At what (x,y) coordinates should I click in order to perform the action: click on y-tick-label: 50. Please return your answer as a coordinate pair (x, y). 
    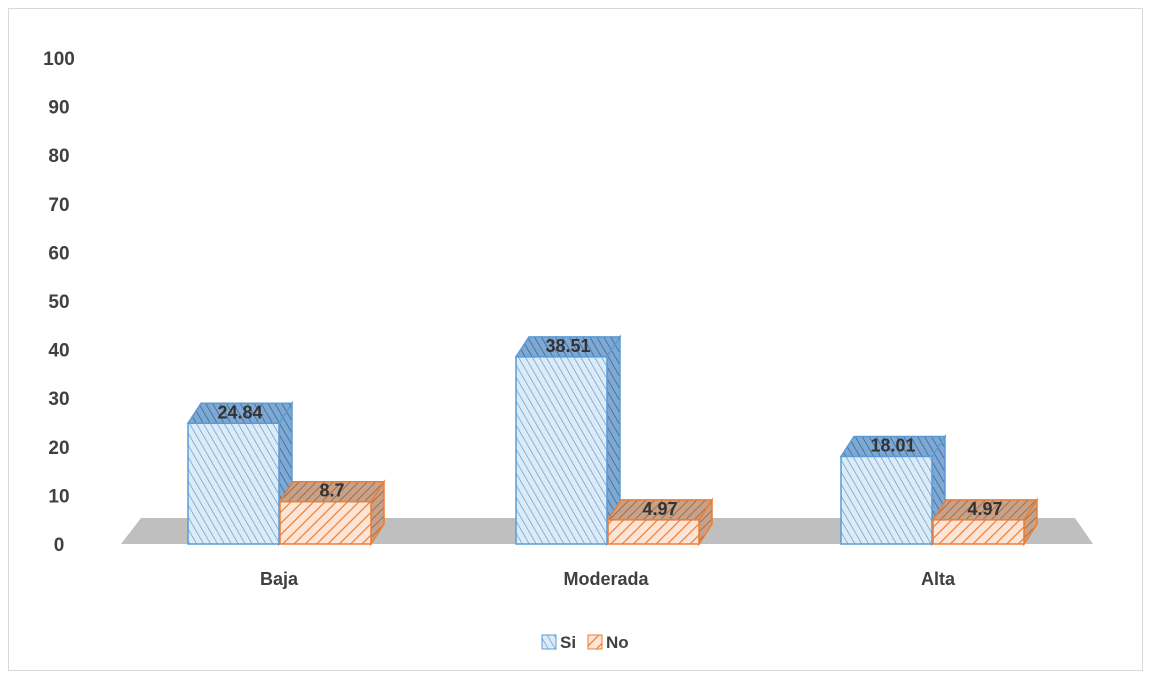
    Looking at the image, I should click on (58, 302).